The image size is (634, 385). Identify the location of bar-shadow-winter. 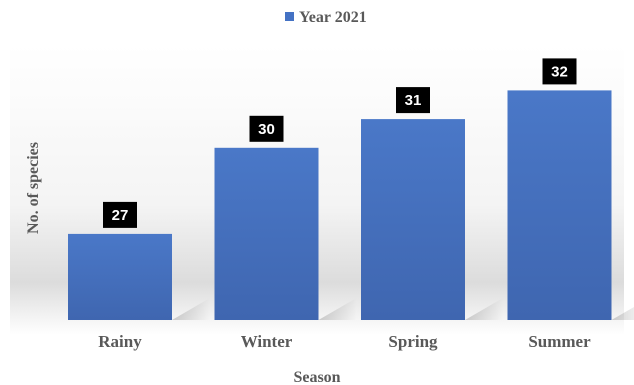
(337, 309).